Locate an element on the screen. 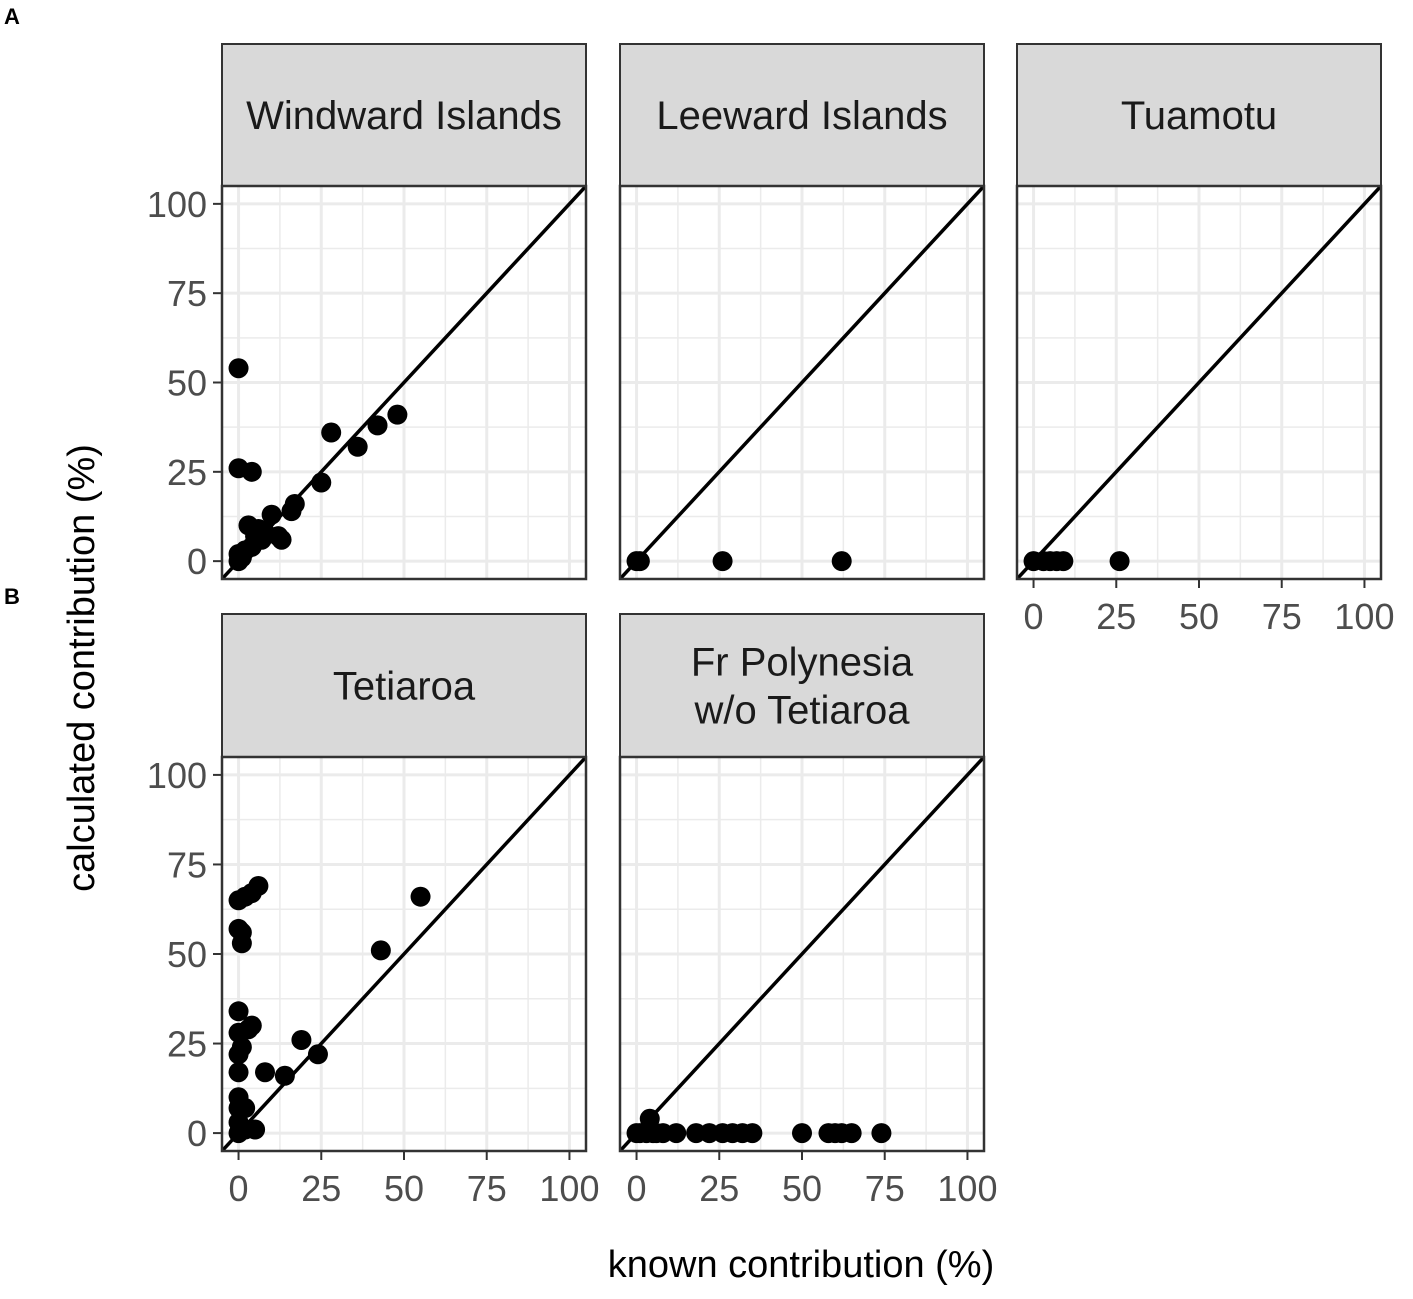 This screenshot has height=1299, width=1413. facet-strip-label: Tetiaroa is located at coordinates (404, 687).